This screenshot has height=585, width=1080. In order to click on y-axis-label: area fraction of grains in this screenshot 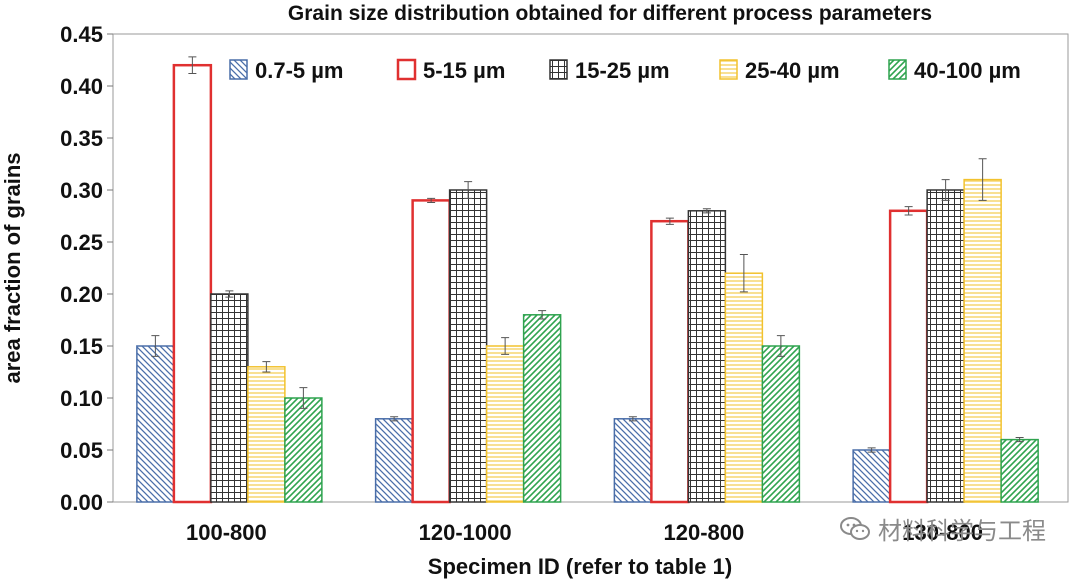, I will do `click(12, 267)`.